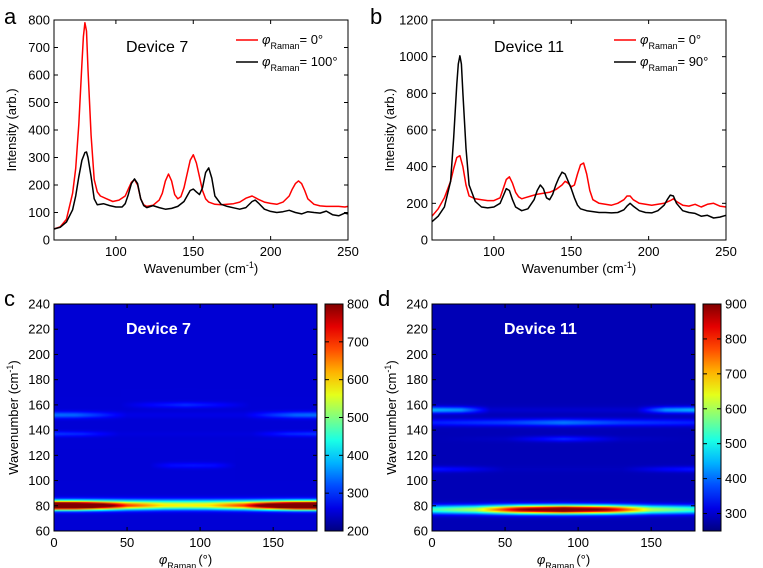  What do you see at coordinates (413, 20) in the screenshot?
I see `y-tick-label: 1200` at bounding box center [413, 20].